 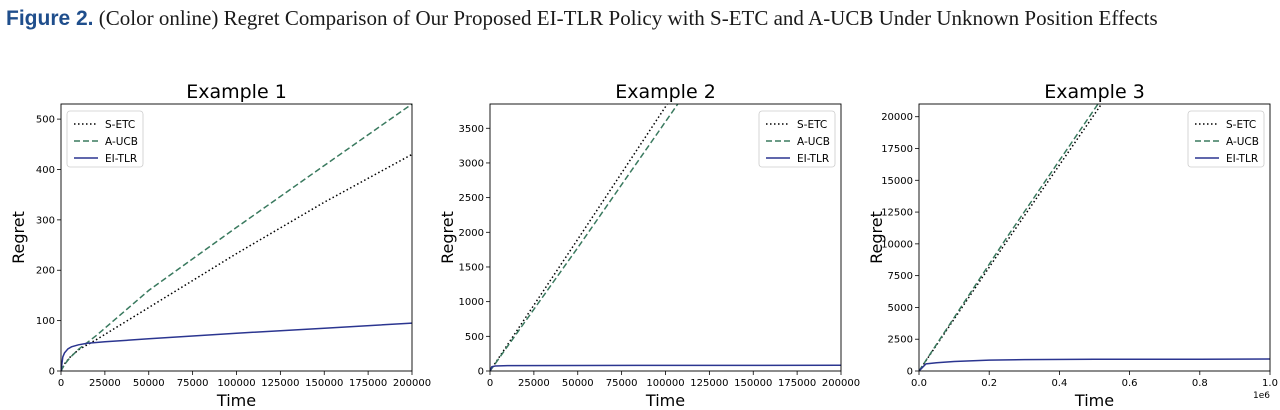 I want to click on x-tick-label: 0.8, so click(x=1200, y=383).